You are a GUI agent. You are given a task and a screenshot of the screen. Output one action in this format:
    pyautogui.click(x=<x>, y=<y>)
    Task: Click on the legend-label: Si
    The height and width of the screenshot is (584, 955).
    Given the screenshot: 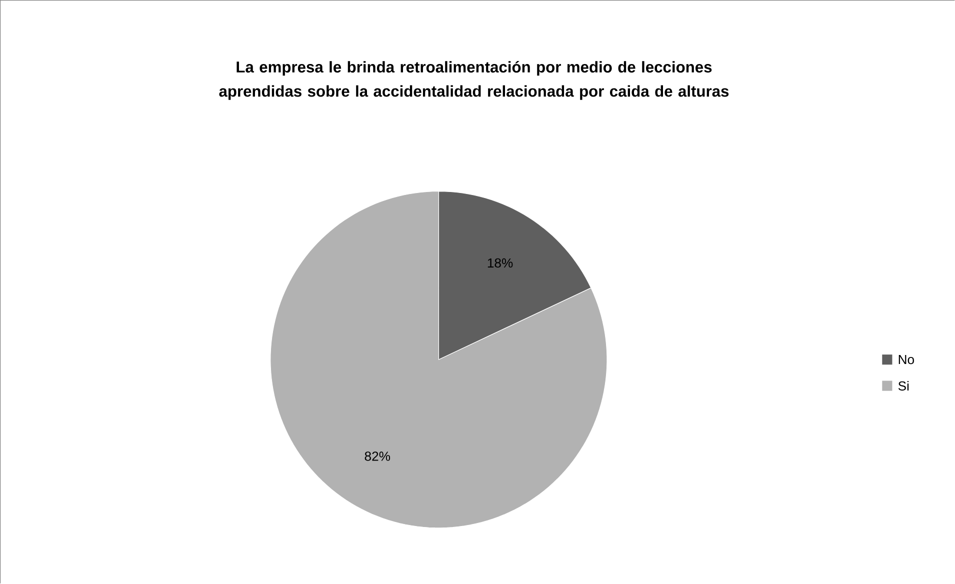 What is the action you would take?
    pyautogui.click(x=903, y=386)
    